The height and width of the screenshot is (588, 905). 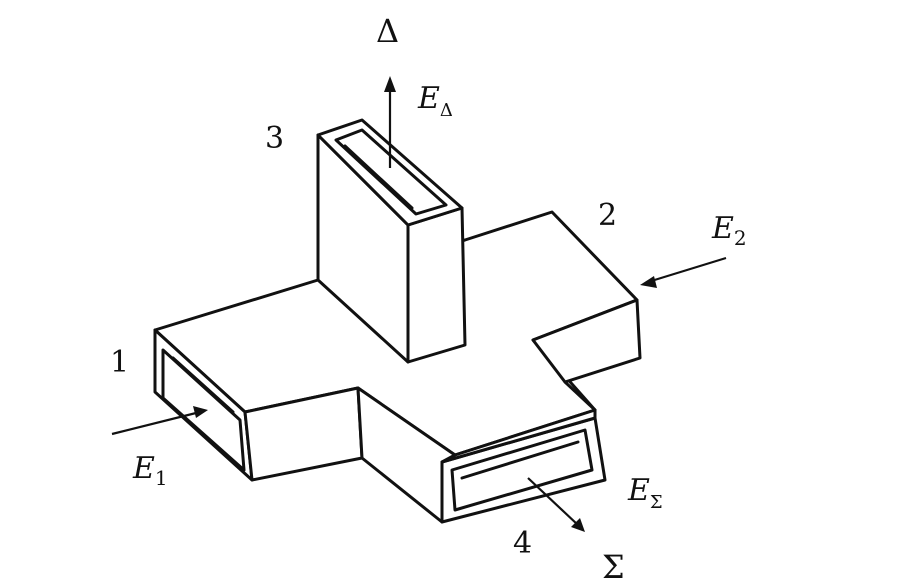 What do you see at coordinates (722, 228) in the screenshot?
I see `field-e2-base: E` at bounding box center [722, 228].